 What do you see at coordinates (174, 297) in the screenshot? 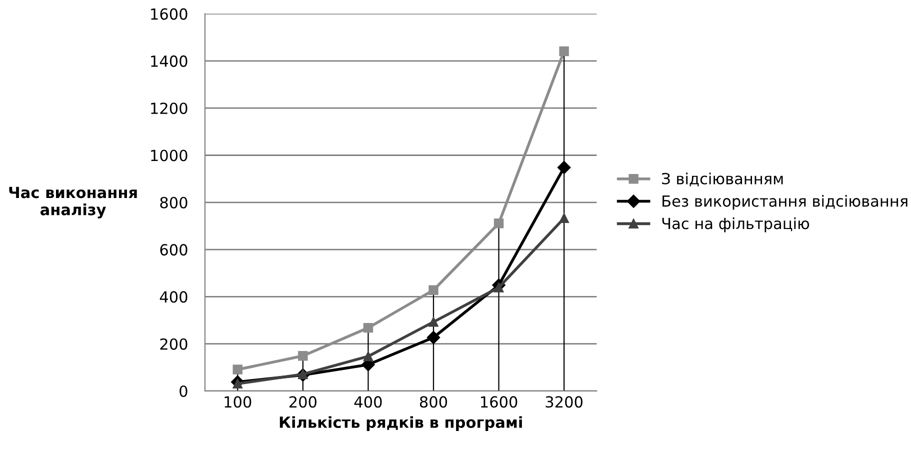
I see `y-tick-label: 400` at bounding box center [174, 297].